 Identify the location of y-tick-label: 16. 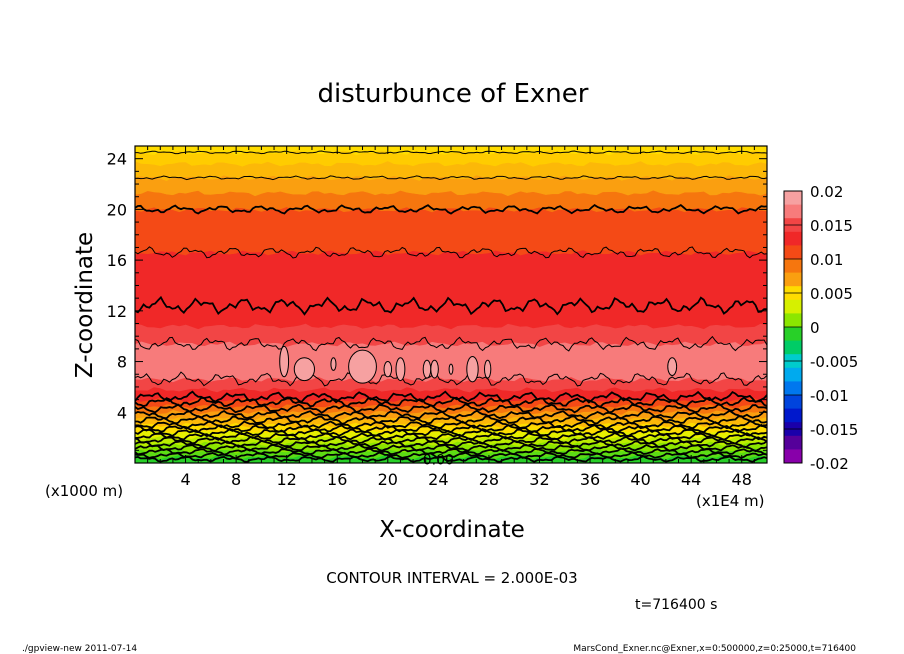
(117, 260).